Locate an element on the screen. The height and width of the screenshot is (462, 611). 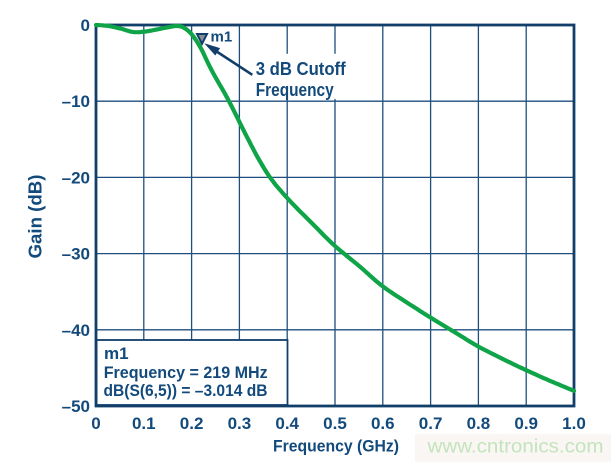
svg-text: Frequency = 219 MHz is located at coordinates (186, 372).